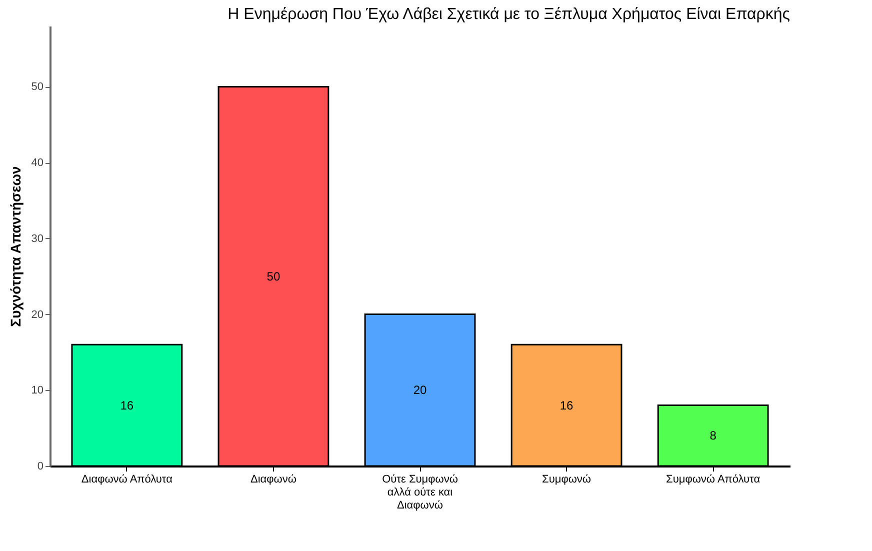 The width and height of the screenshot is (872, 551). I want to click on y-tick-label: 10, so click(37, 390).